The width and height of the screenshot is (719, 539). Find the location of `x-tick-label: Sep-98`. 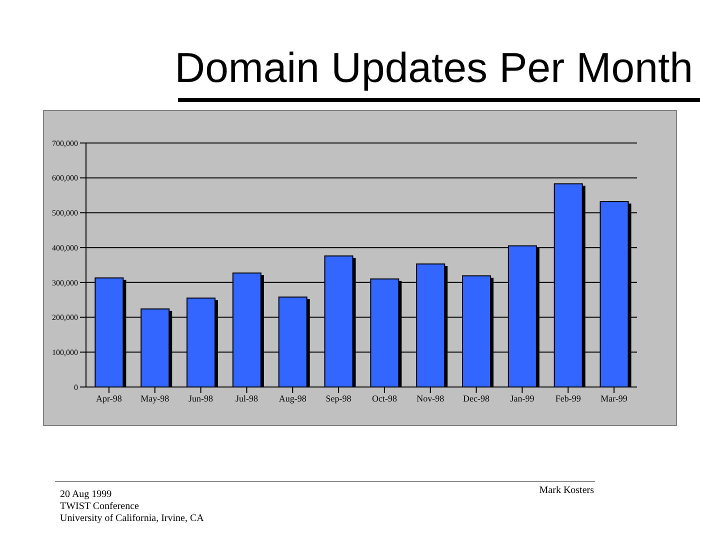

x-tick-label: Sep-98 is located at coordinates (339, 398).